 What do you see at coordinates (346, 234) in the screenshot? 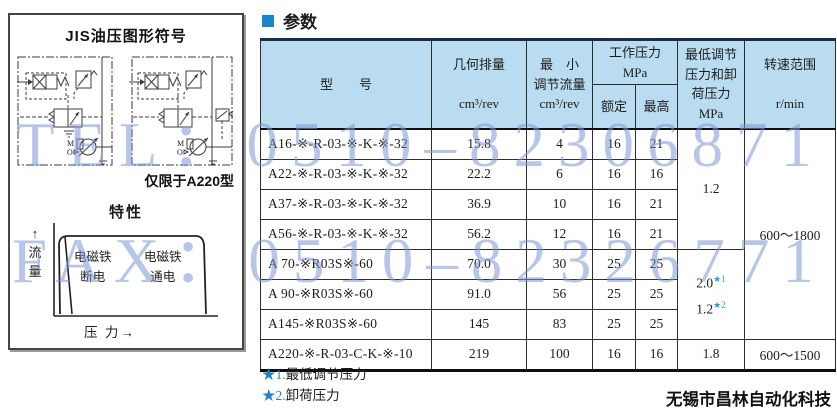
I see `model-cell: A56-※-R-03-※-K-※-32` at bounding box center [346, 234].